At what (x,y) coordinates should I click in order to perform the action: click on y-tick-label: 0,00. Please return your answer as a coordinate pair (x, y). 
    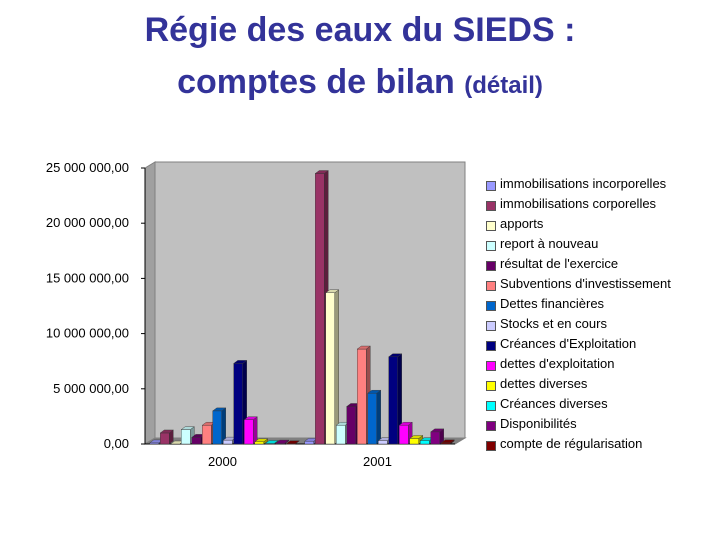
    Looking at the image, I should click on (116, 443).